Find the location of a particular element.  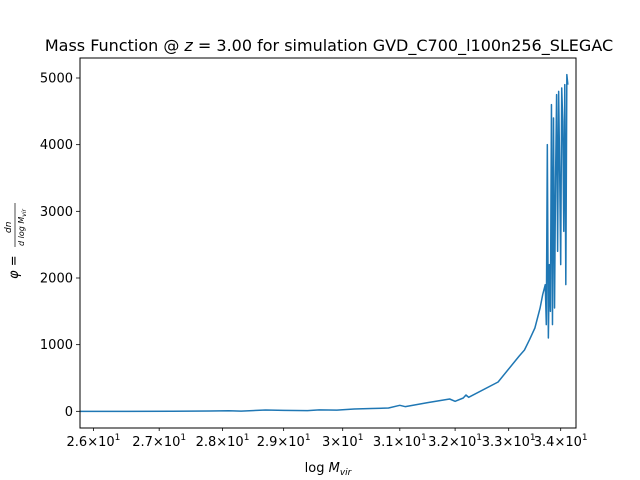

x-tick-label-7: 3.3×10¹ is located at coordinates (509, 441).